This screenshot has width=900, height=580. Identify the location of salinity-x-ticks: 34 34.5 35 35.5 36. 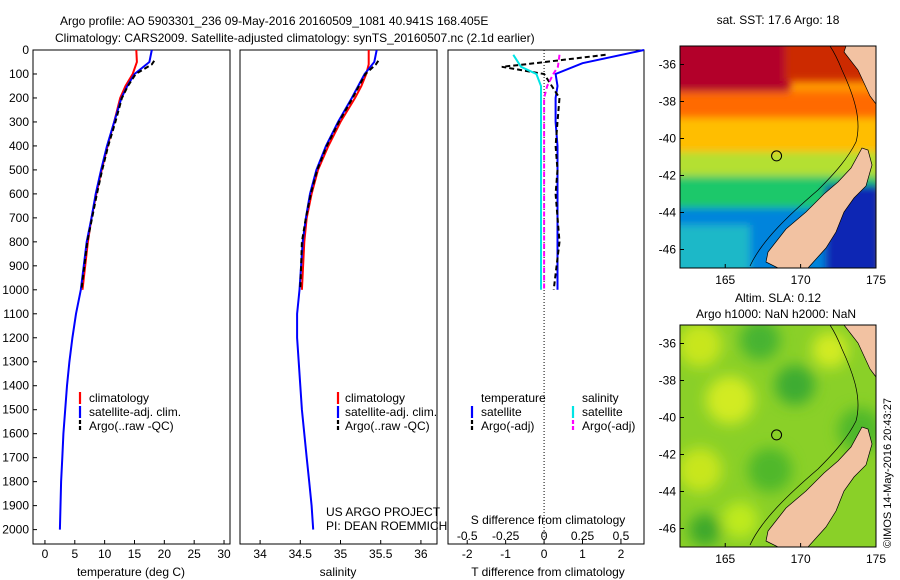
(340, 550).